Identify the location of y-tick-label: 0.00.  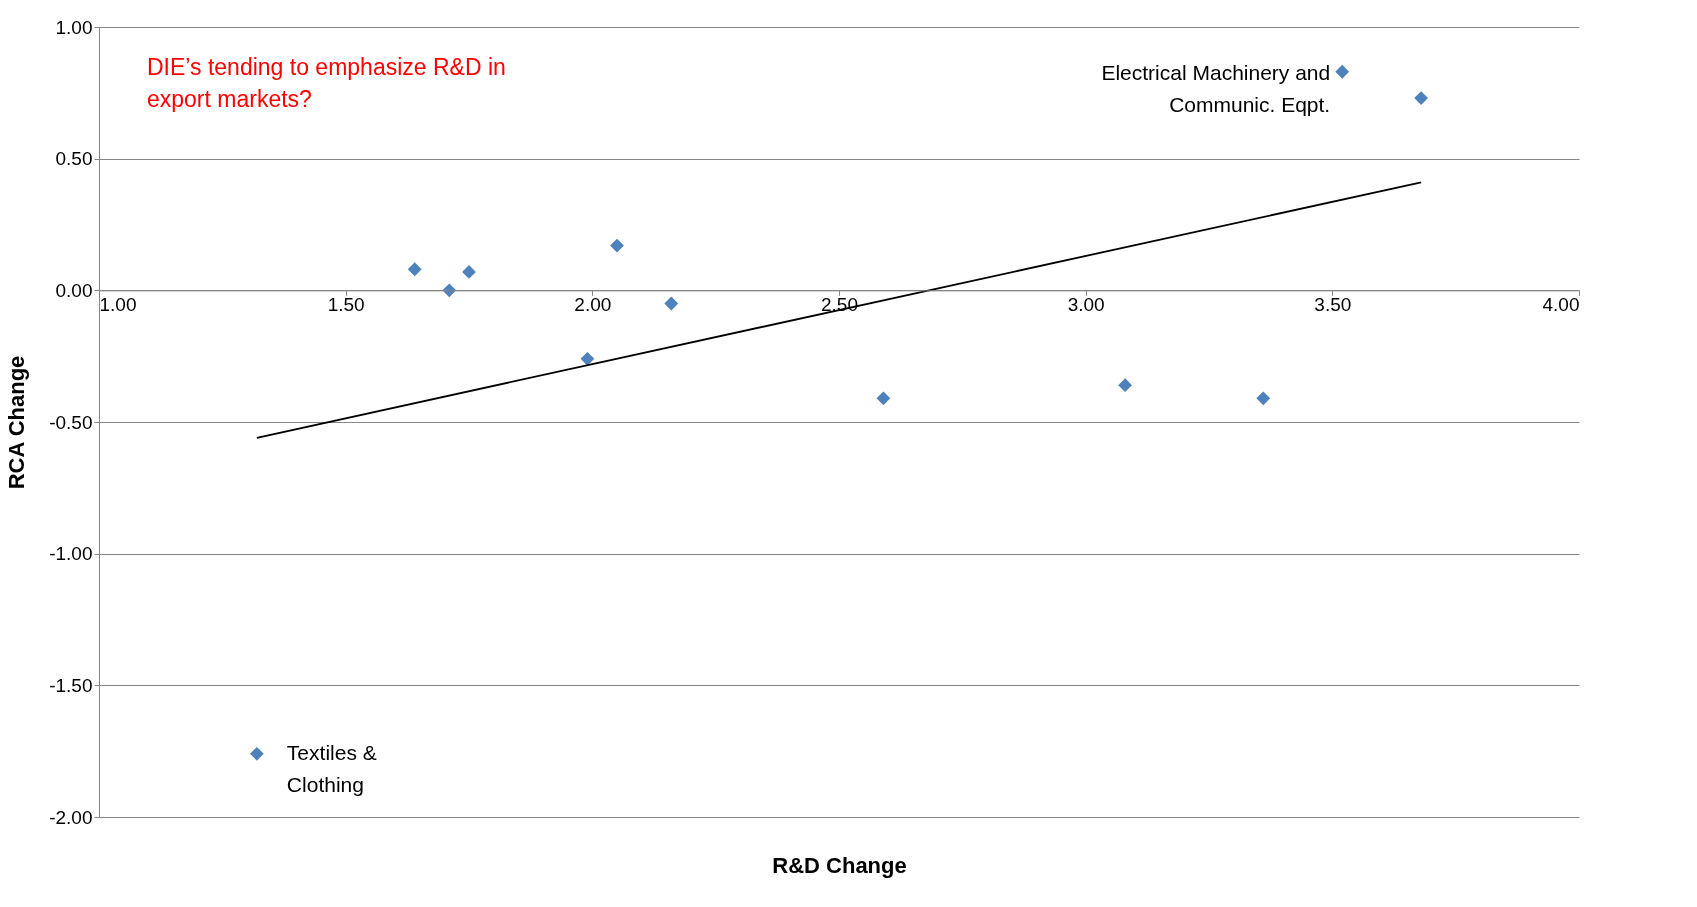
(74, 290).